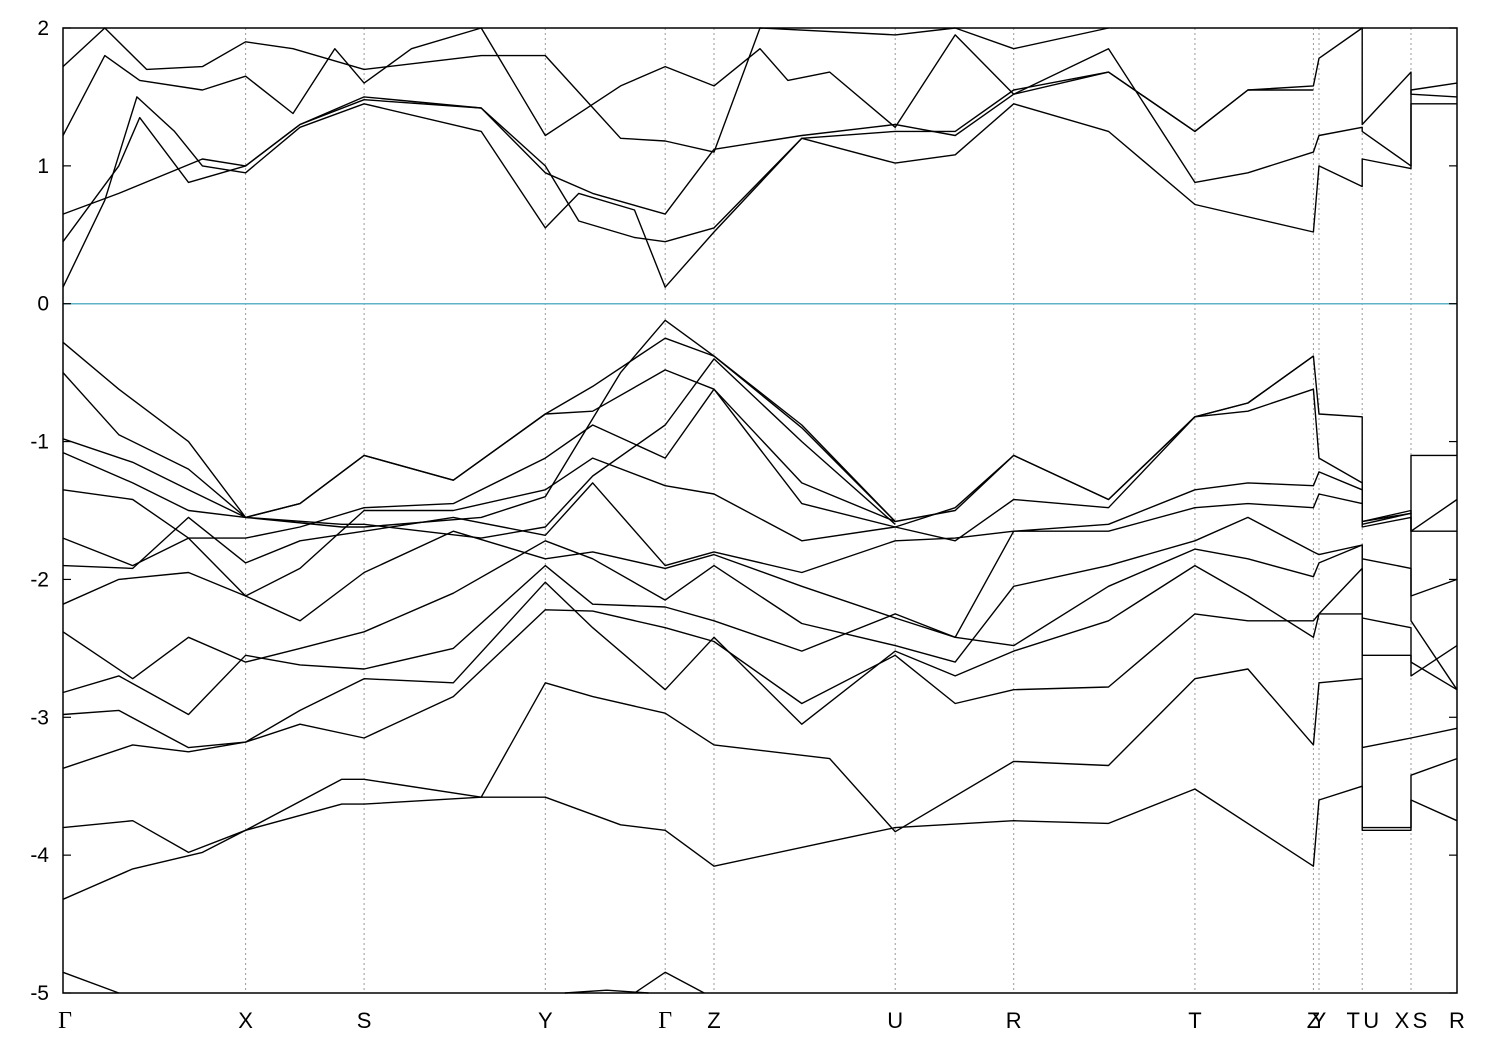 Image resolution: width=1500 pixels, height=1050 pixels. What do you see at coordinates (43, 304) in the screenshot?
I see `y-tick-label: 0` at bounding box center [43, 304].